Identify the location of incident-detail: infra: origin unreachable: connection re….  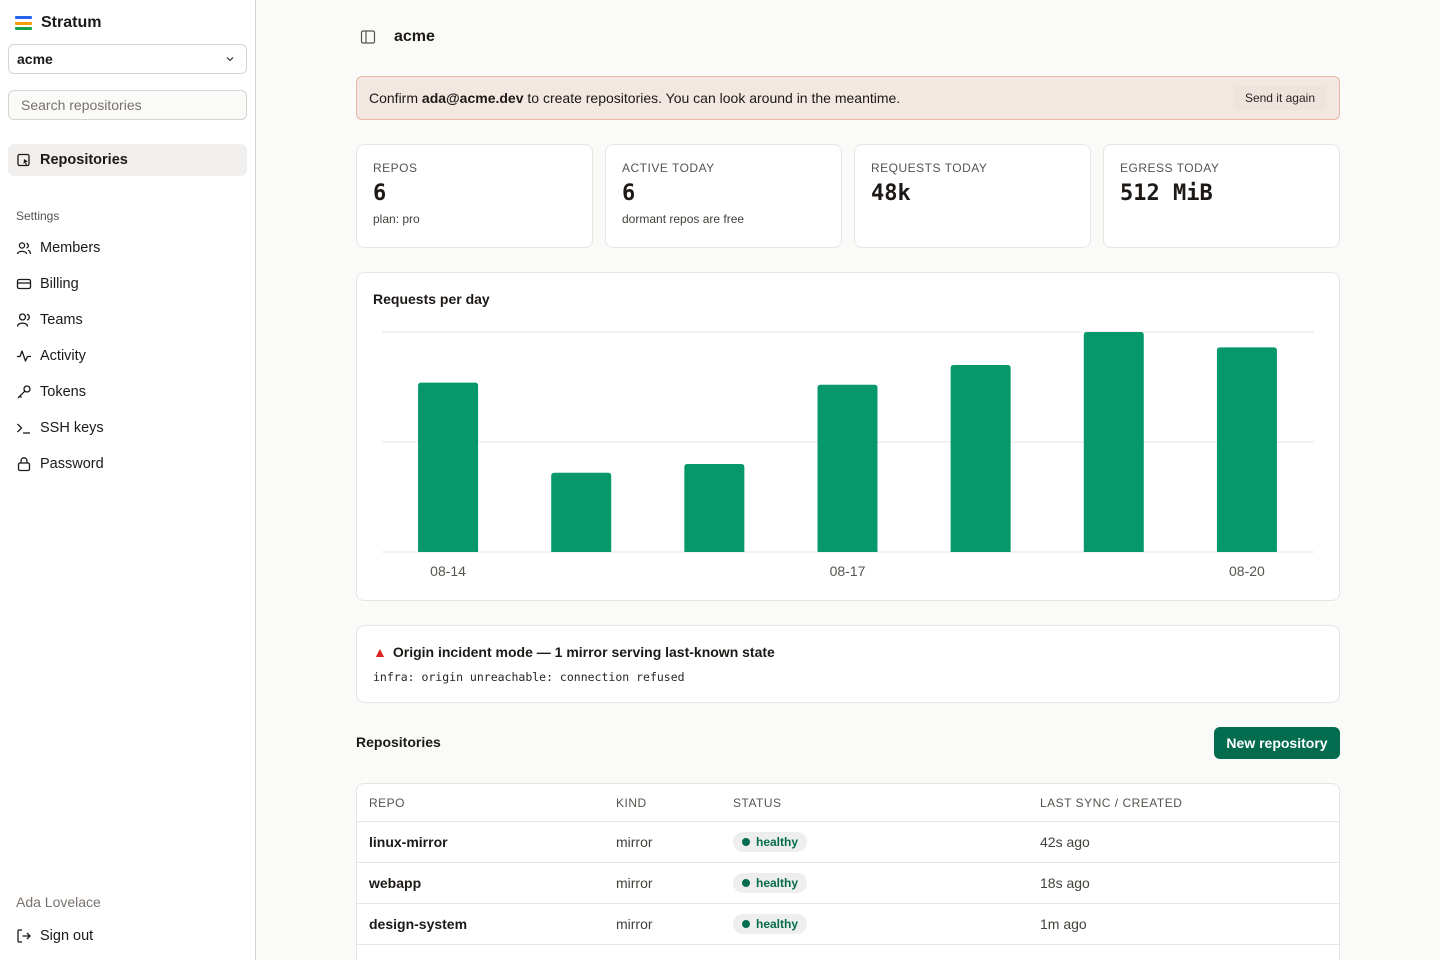
(529, 677).